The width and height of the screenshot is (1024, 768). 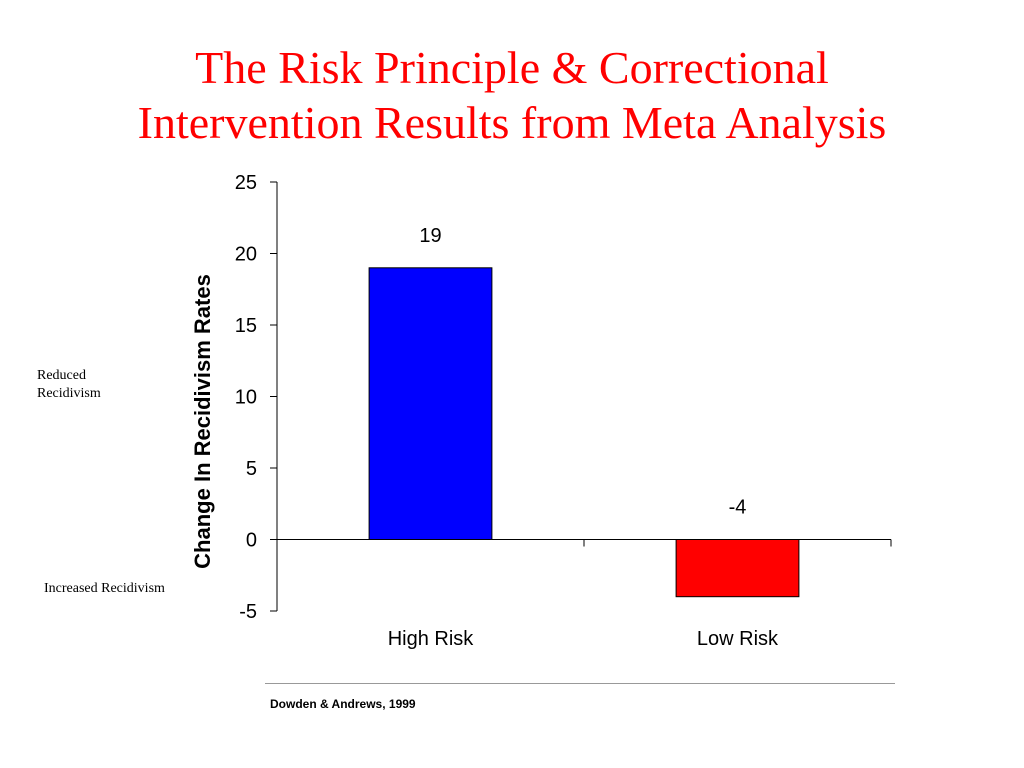 I want to click on reduced-recidivism-note: Reduced Recidivism, so click(x=82, y=385).